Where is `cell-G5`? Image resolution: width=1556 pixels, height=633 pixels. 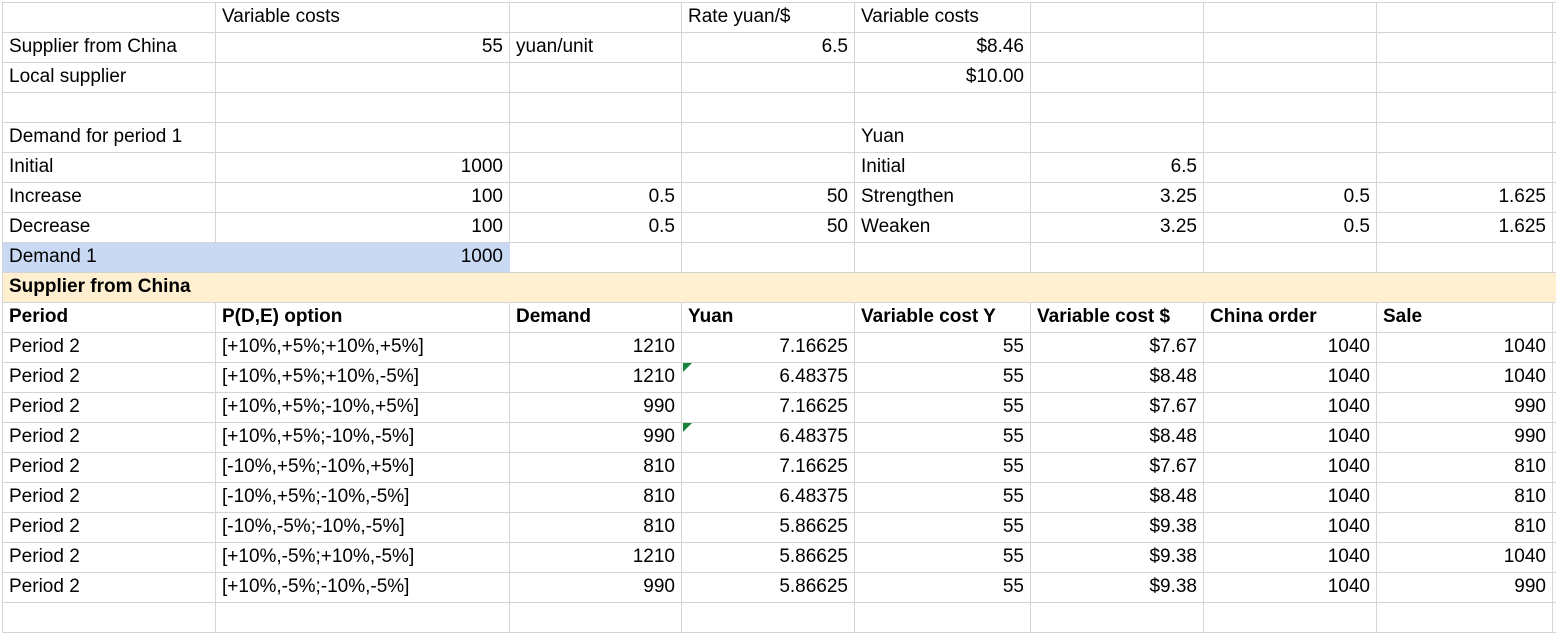 cell-G5 is located at coordinates (1290, 138).